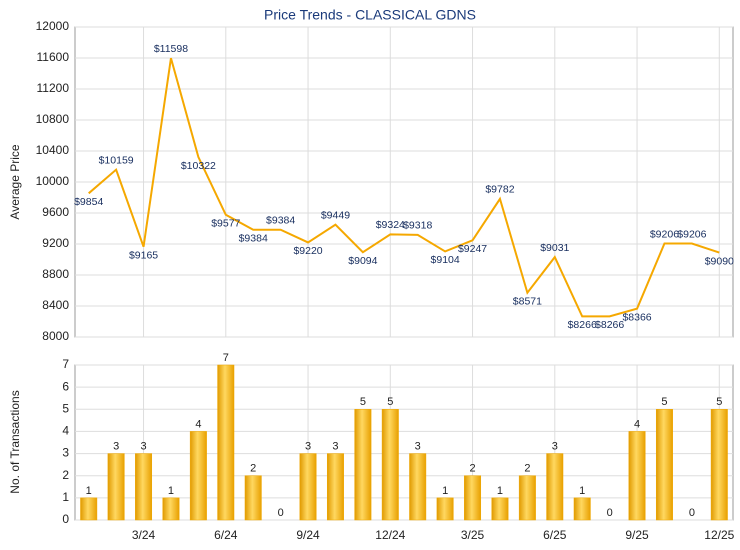 The height and width of the screenshot is (550, 740). Describe the element at coordinates (445, 260) in the screenshot. I see `data-label: $9104` at that location.